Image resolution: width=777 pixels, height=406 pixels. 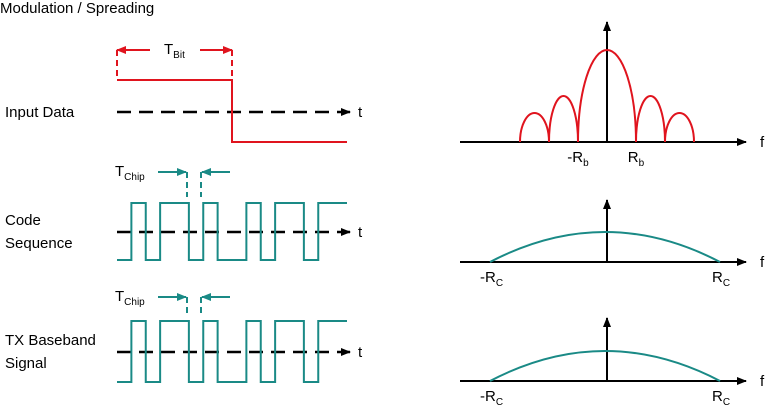 I want to click on row-label: Signal, so click(x=26, y=363).